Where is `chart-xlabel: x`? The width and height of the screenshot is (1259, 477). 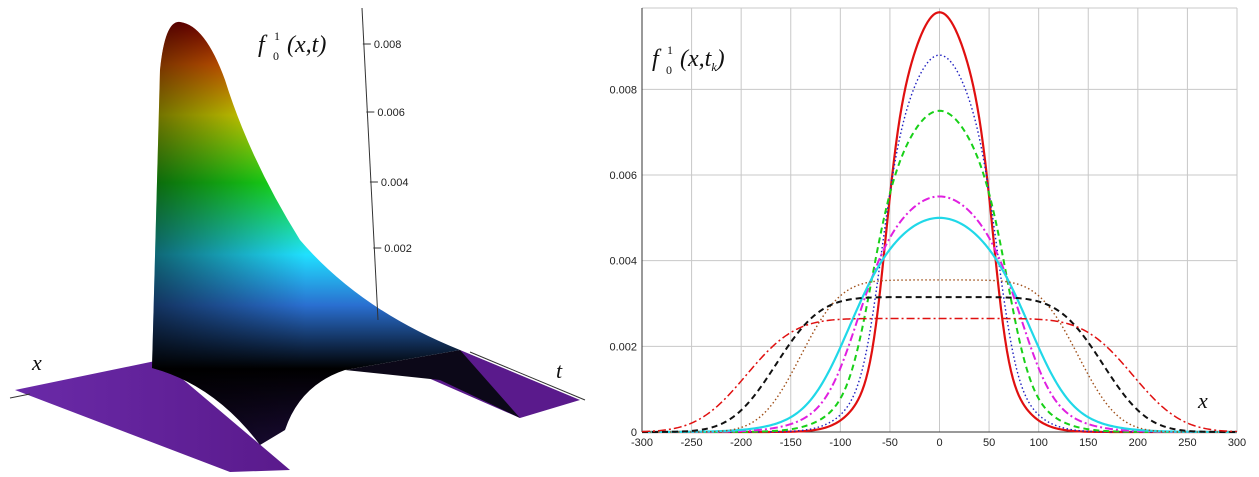
chart-xlabel: x is located at coordinates (1202, 400).